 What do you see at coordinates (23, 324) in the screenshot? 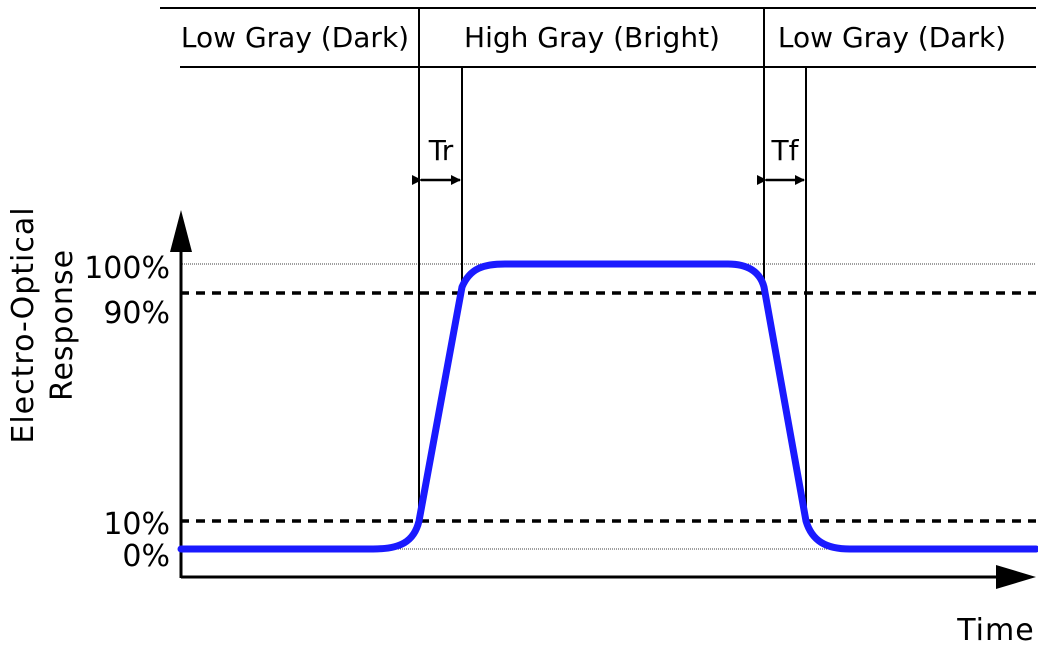
I see `y-axis-label-line1: Electro-Optical` at bounding box center [23, 324].